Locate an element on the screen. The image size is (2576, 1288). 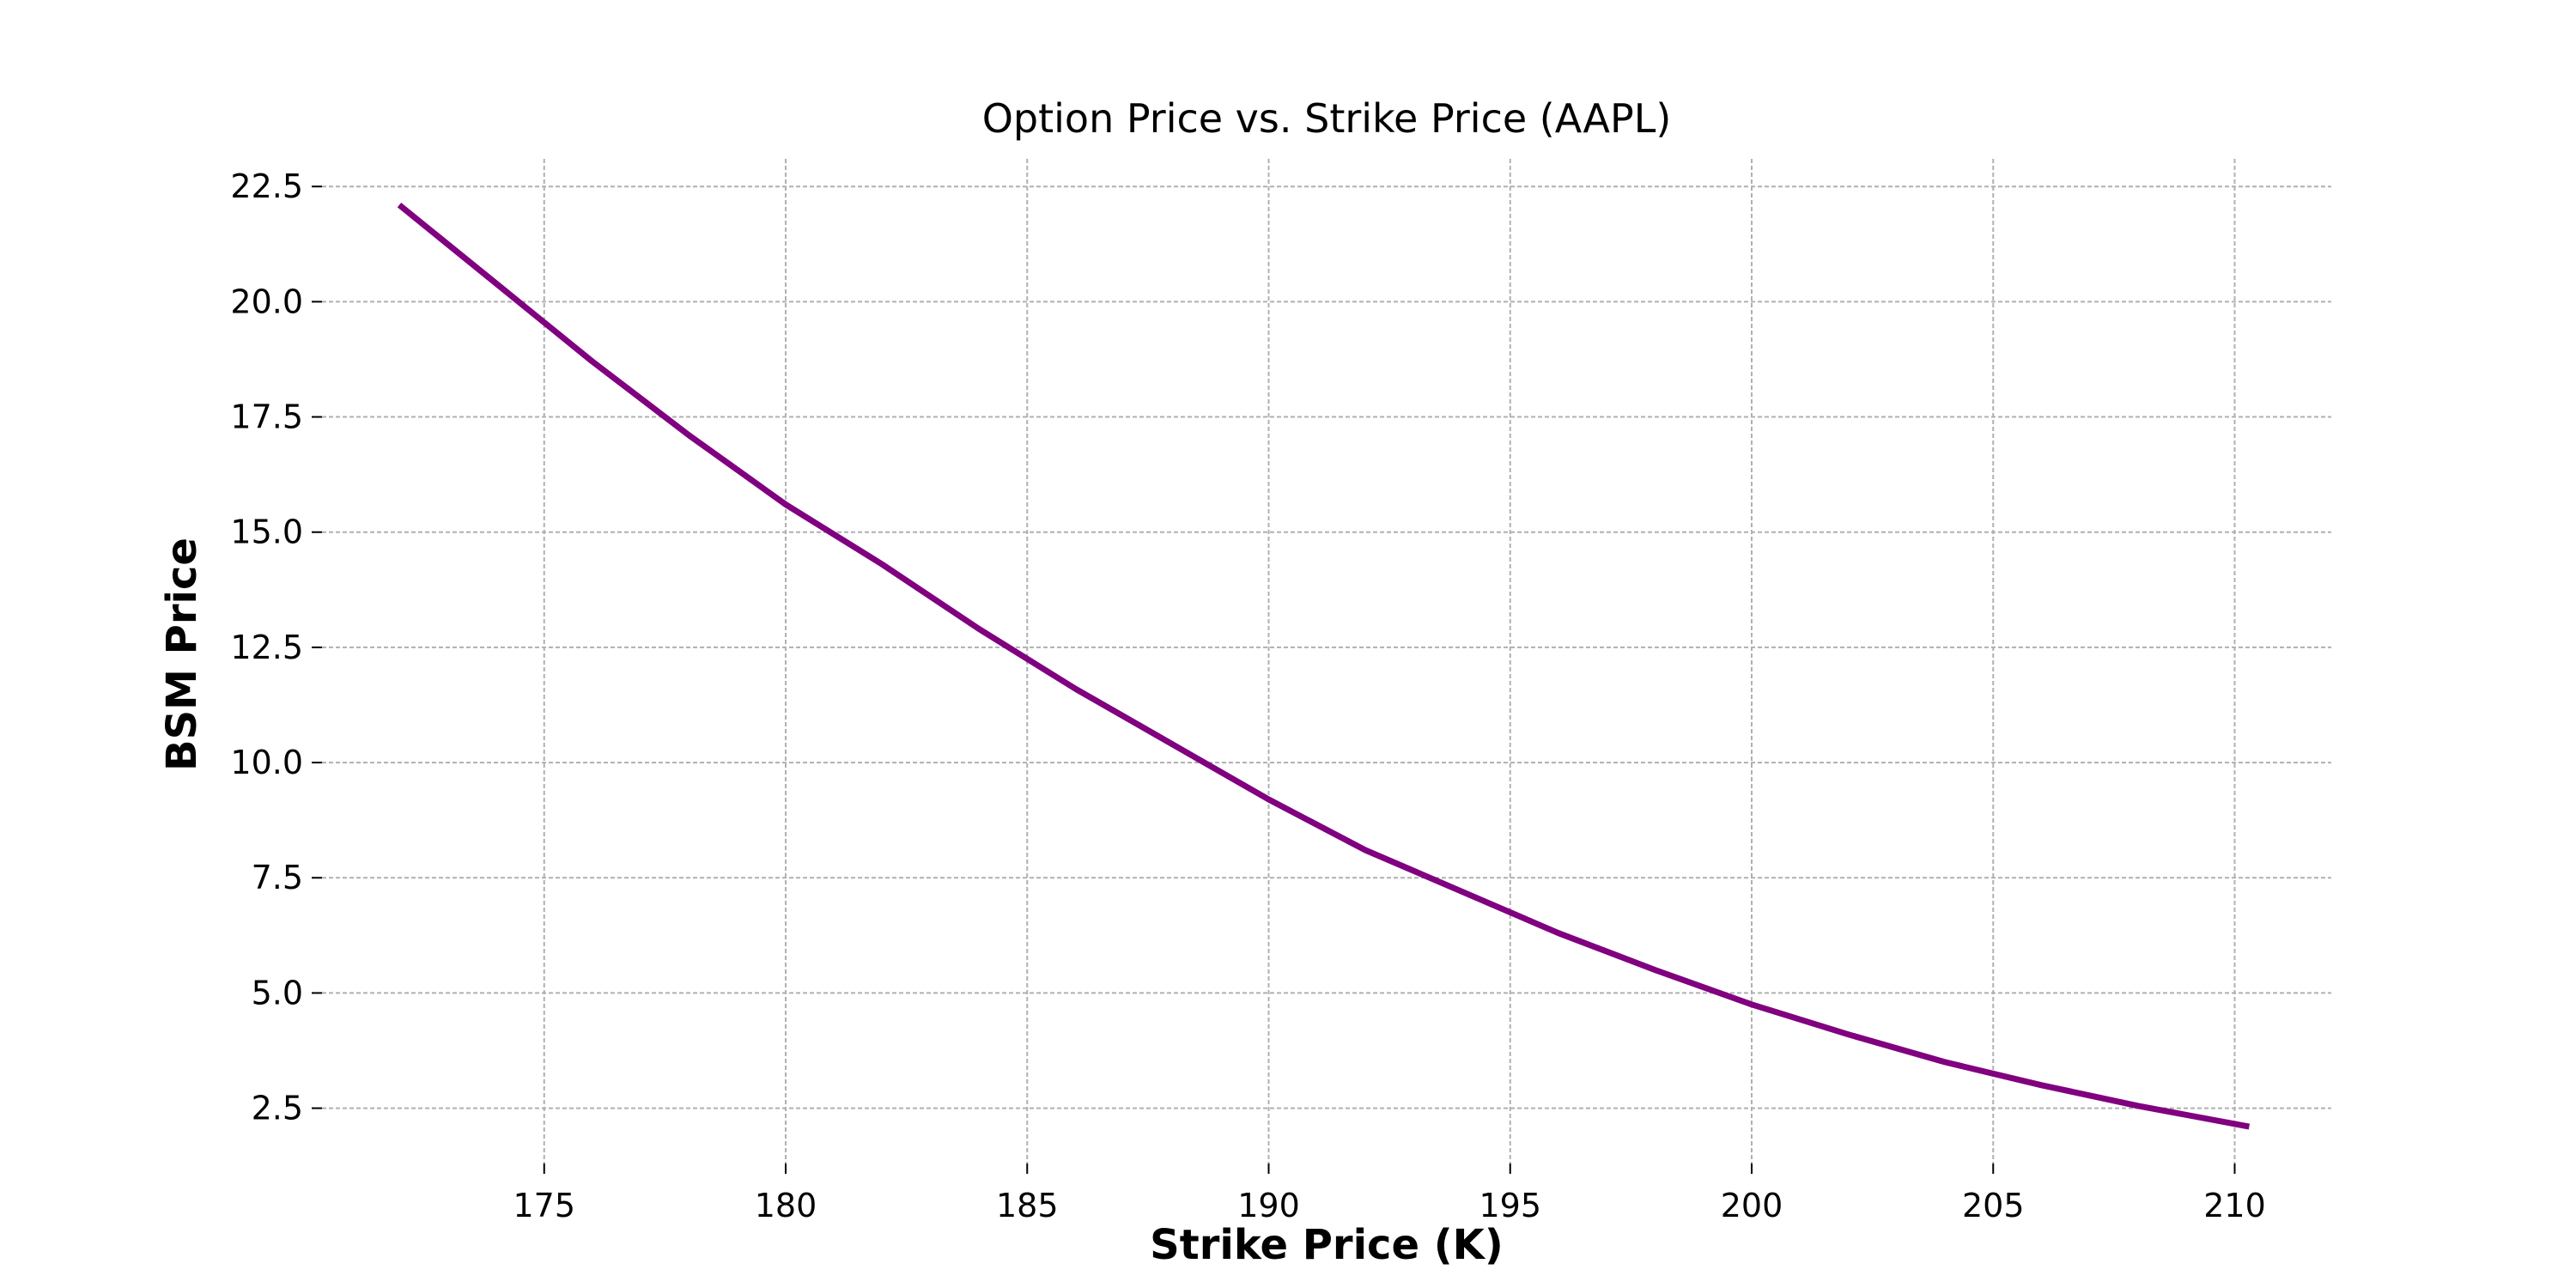
y-axis-label: BSM Price is located at coordinates (182, 654).